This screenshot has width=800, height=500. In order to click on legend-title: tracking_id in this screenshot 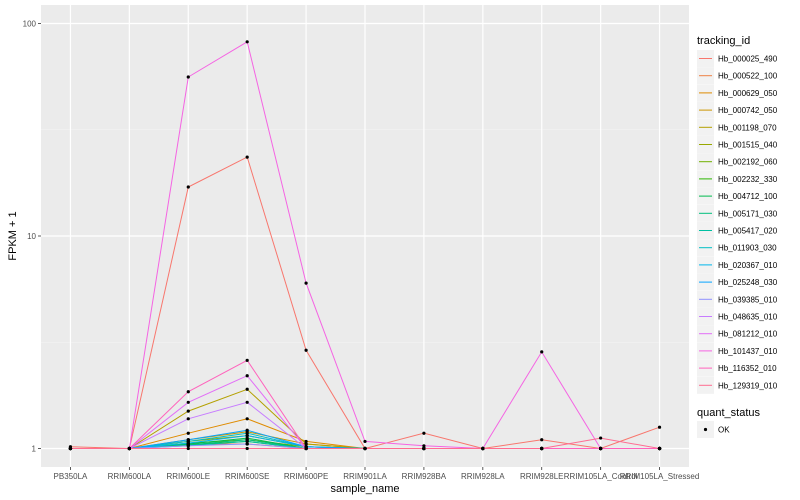, I will do `click(723, 41)`.